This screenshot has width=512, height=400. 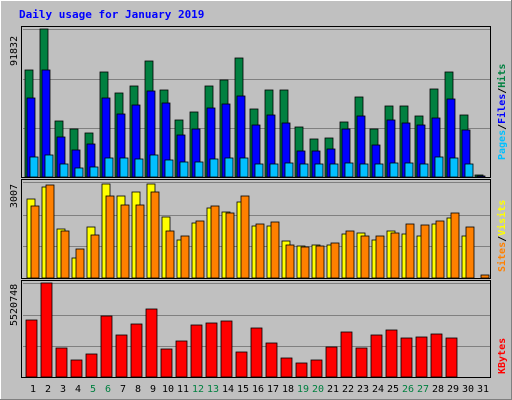 I want to click on bar-sites-day-18-body, so click(x=290, y=261).